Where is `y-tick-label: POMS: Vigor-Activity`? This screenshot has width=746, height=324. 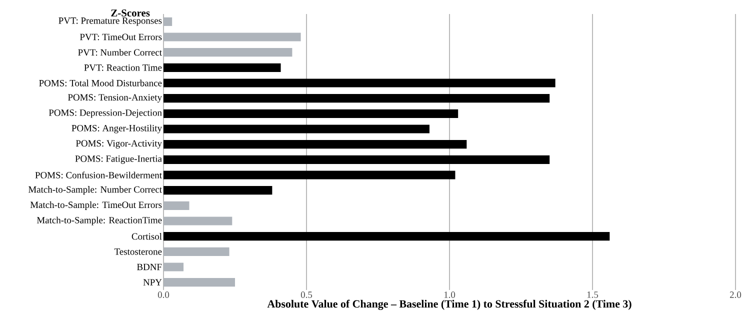 y-tick-label: POMS: Vigor-Activity is located at coordinates (119, 144).